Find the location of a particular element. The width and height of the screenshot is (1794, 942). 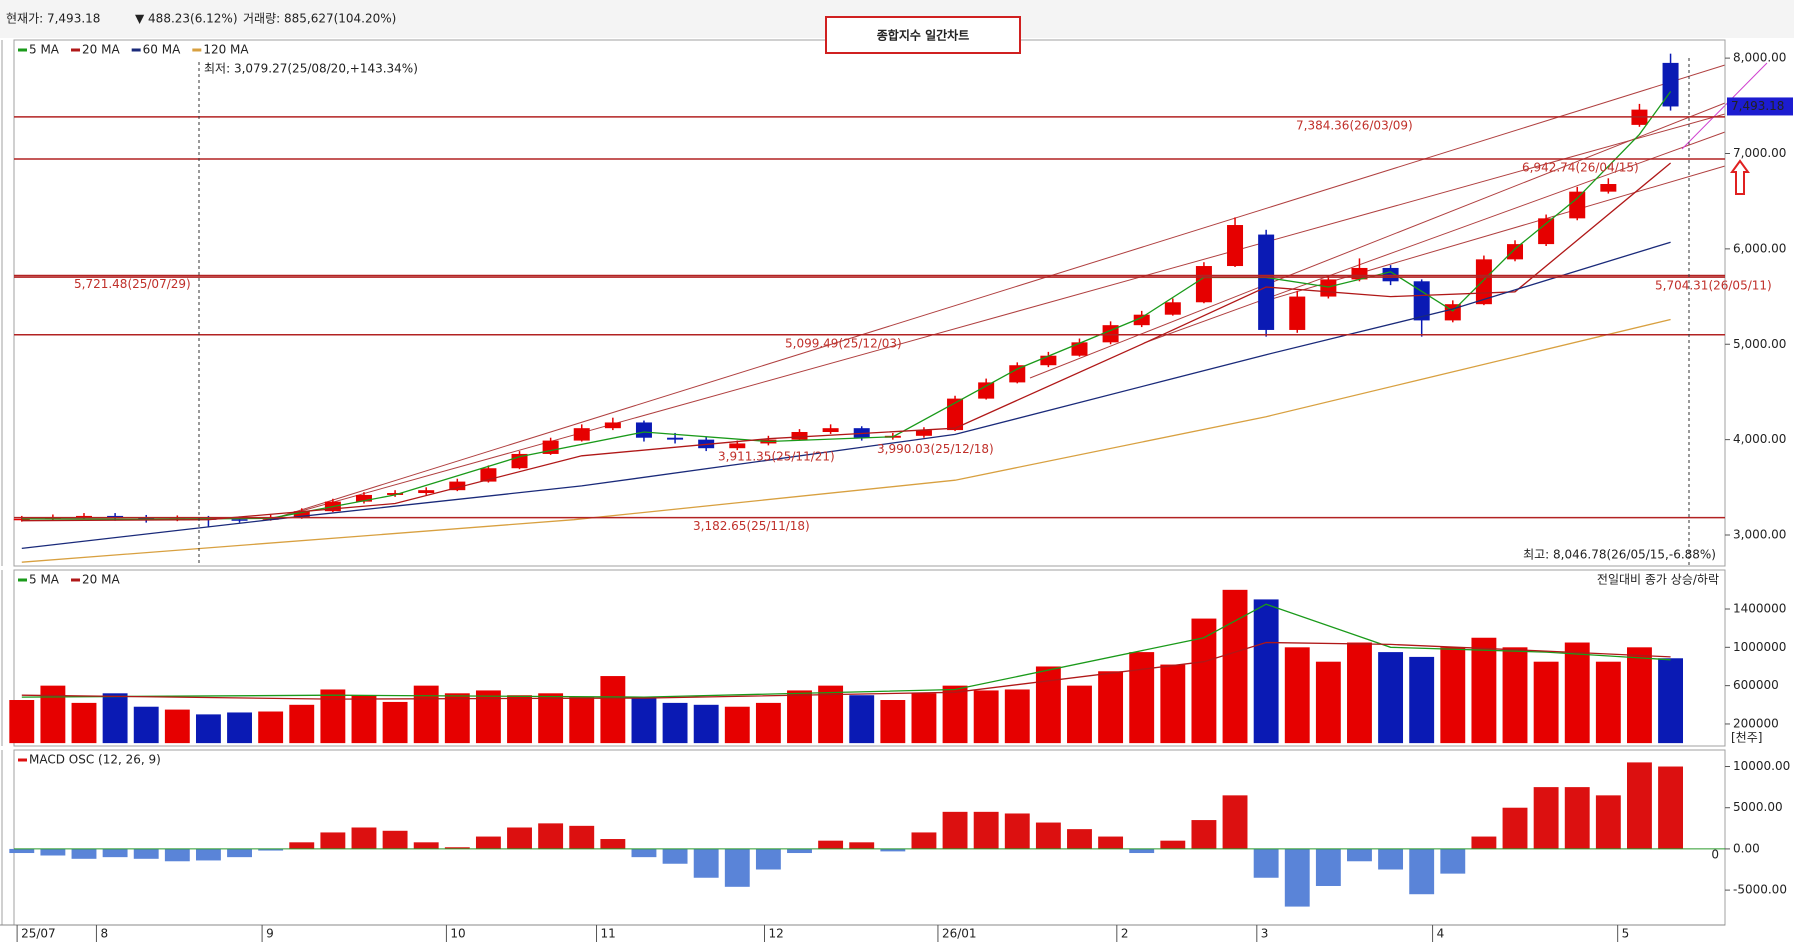

x-tick-label: 4 is located at coordinates (1441, 934).